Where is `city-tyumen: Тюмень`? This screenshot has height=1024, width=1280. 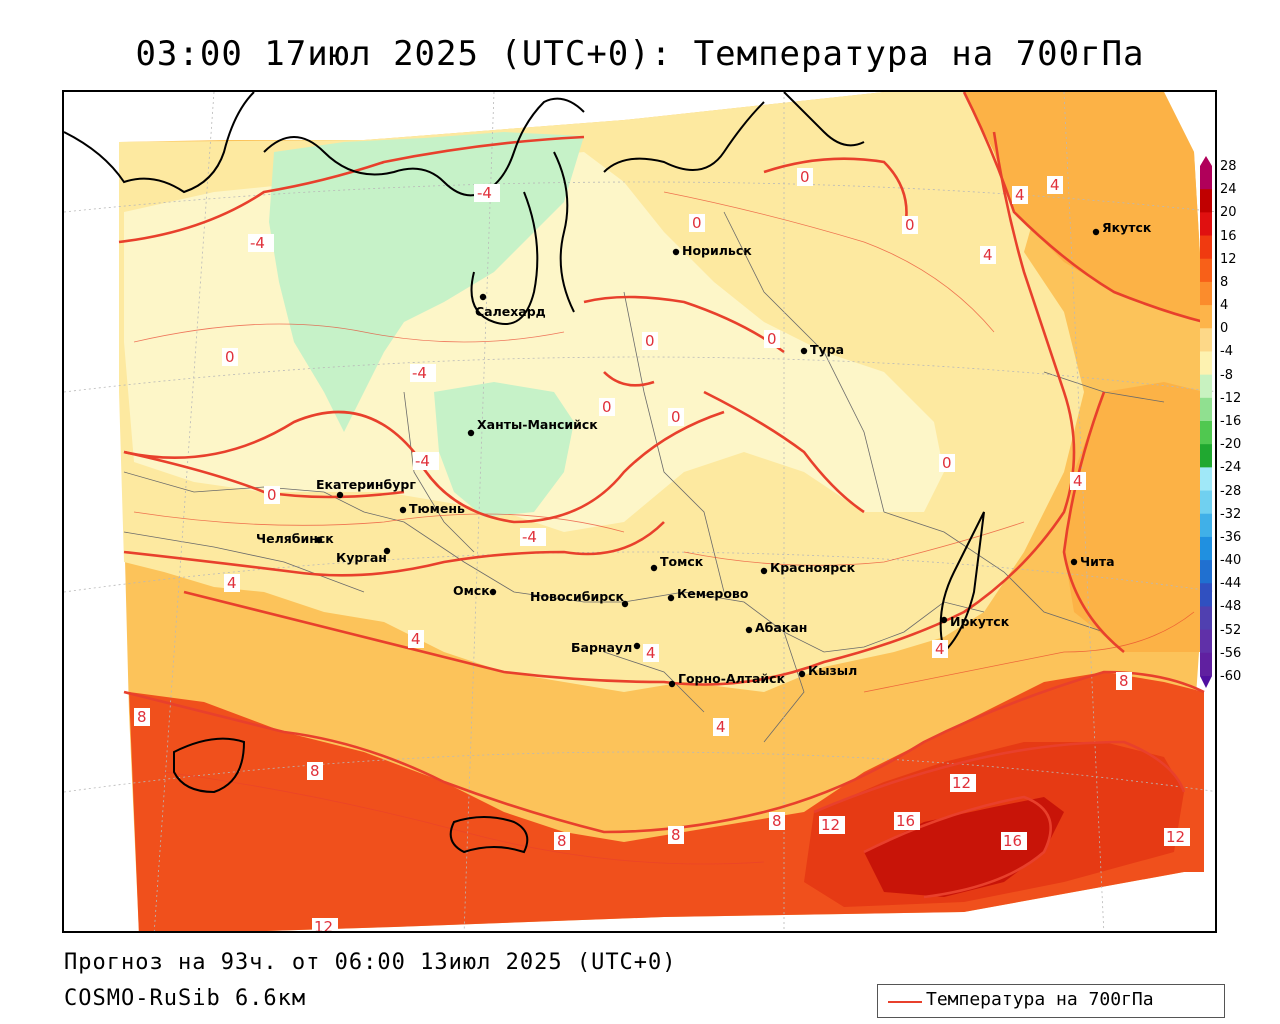 city-tyumen: Тюмень is located at coordinates (432, 508).